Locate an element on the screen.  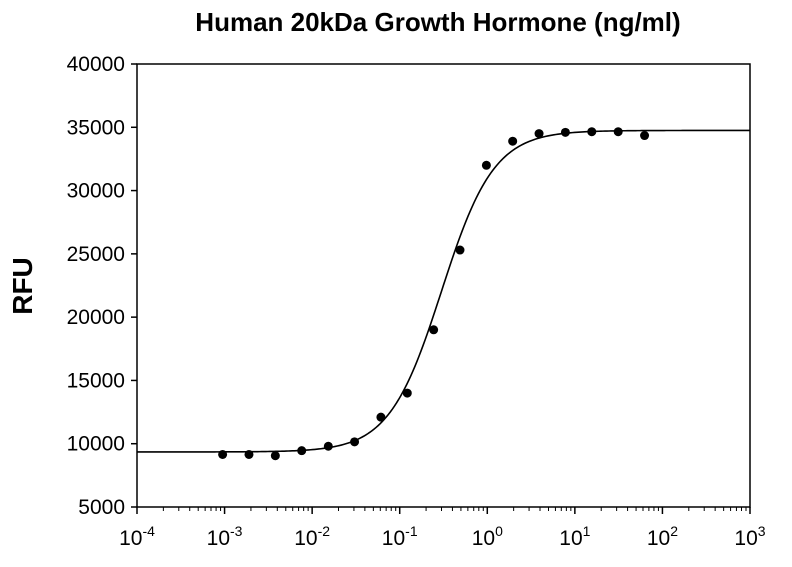
y-tick-label: 25000 is located at coordinates (96, 254).